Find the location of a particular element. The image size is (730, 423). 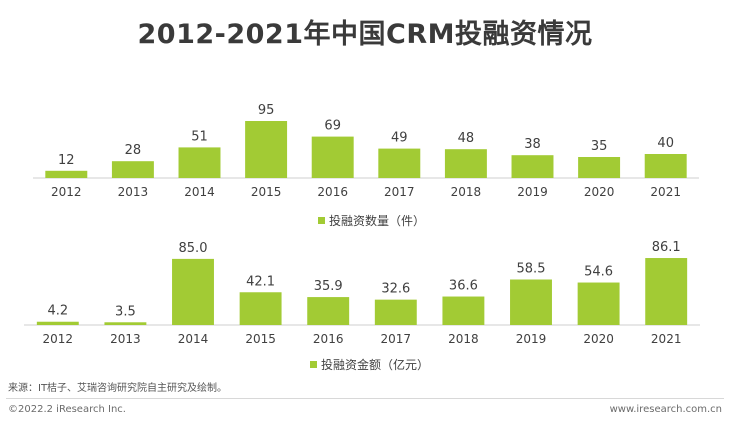

data-label-2014: 85.0 is located at coordinates (193, 248).